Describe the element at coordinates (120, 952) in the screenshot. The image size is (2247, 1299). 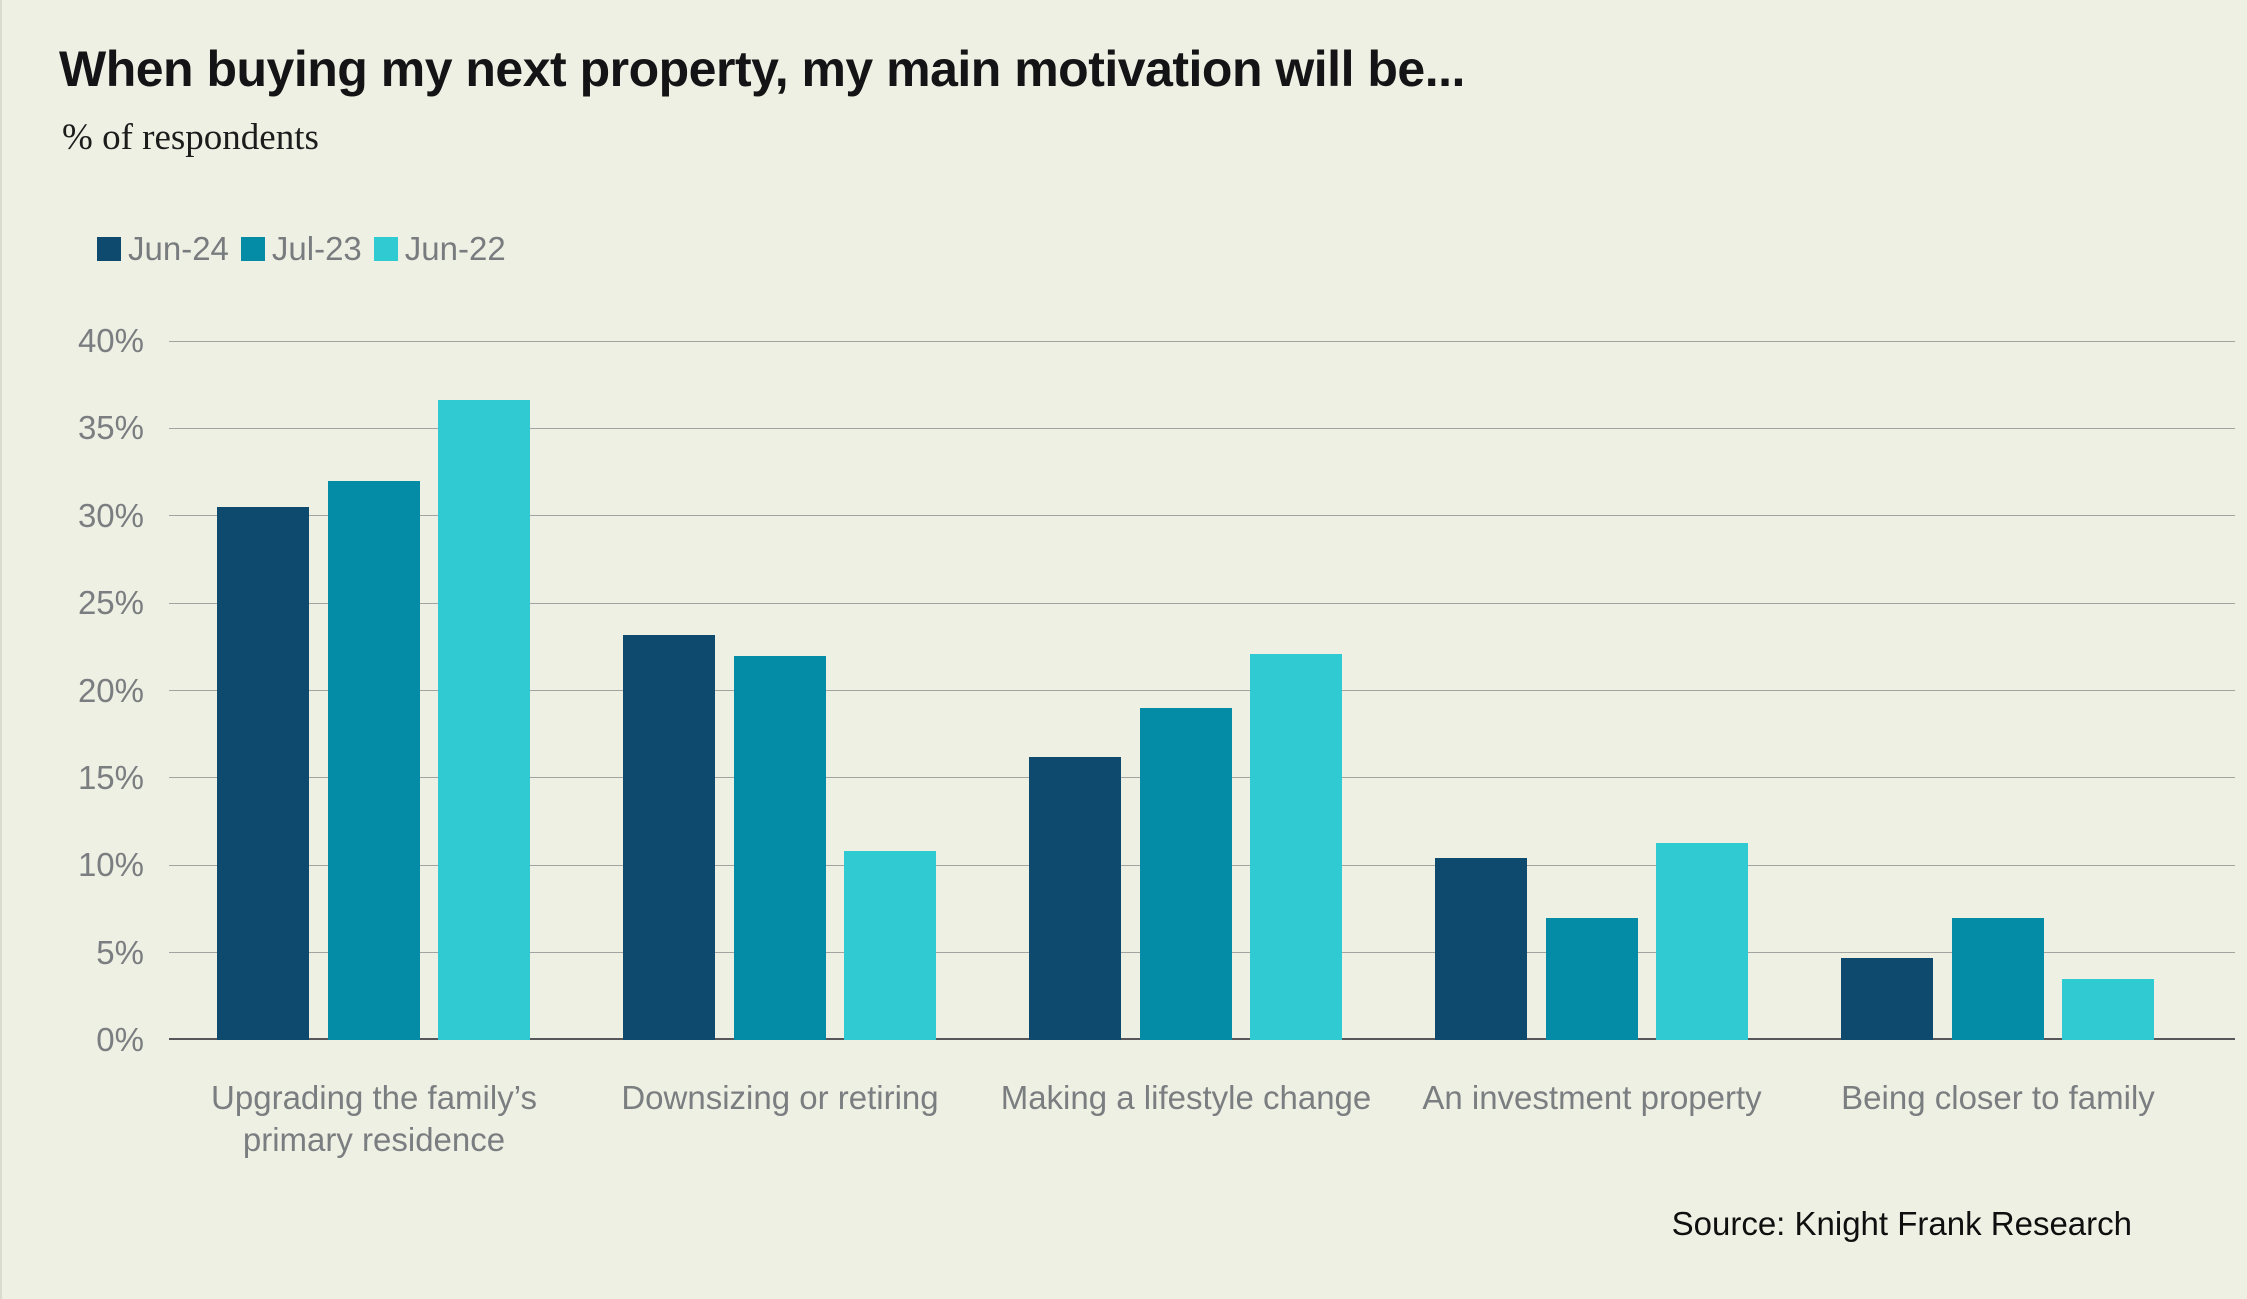
I see `y-tick-label: 5%` at that location.